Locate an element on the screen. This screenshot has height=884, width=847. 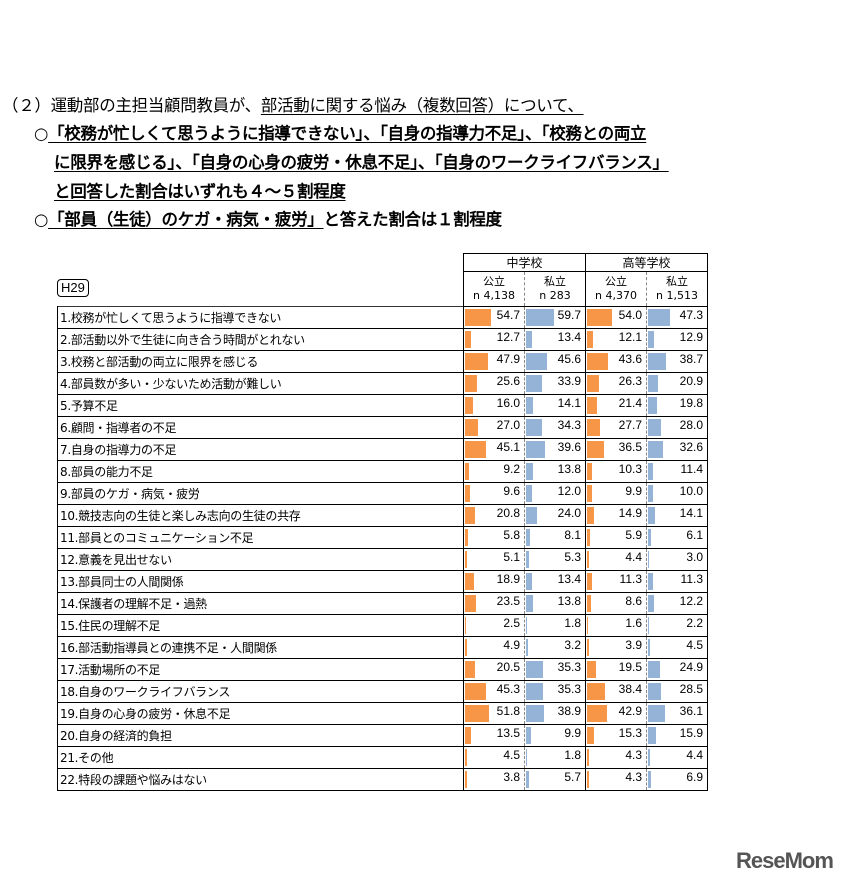
value-cell: 54.7 is located at coordinates (494, 317).